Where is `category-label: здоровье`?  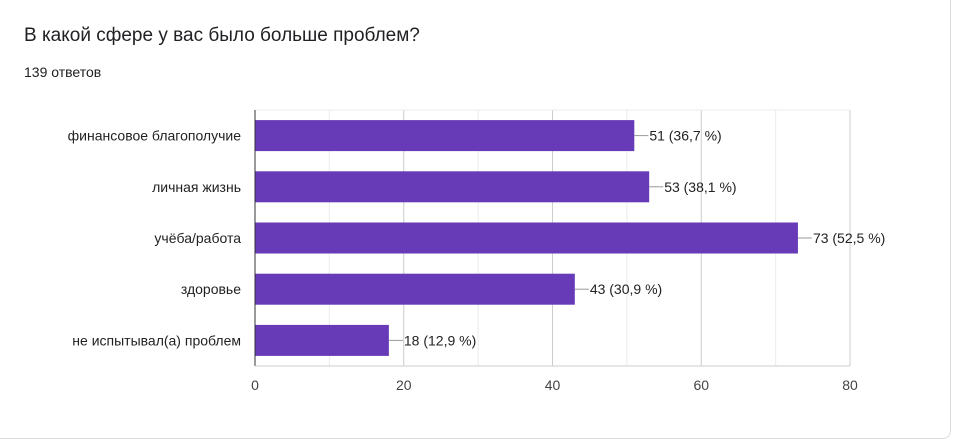
category-label: здоровье is located at coordinates (211, 289).